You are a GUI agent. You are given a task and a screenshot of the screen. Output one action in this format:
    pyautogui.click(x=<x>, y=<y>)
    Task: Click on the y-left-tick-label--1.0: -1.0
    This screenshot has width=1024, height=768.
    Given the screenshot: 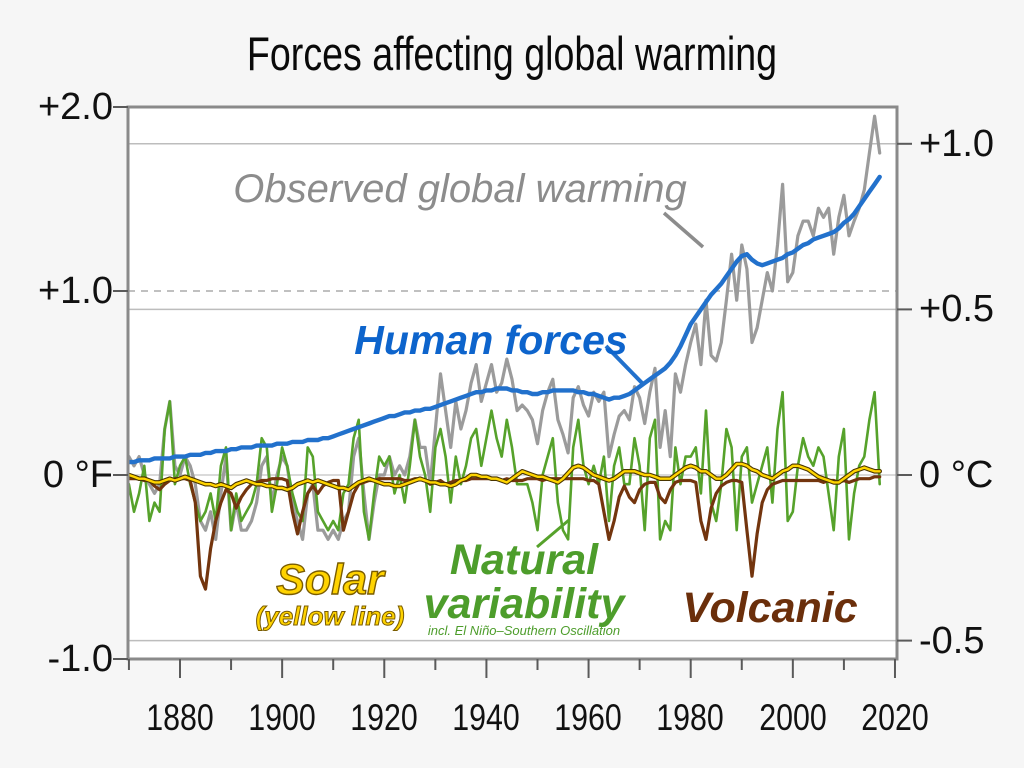 What is the action you would take?
    pyautogui.click(x=80, y=659)
    